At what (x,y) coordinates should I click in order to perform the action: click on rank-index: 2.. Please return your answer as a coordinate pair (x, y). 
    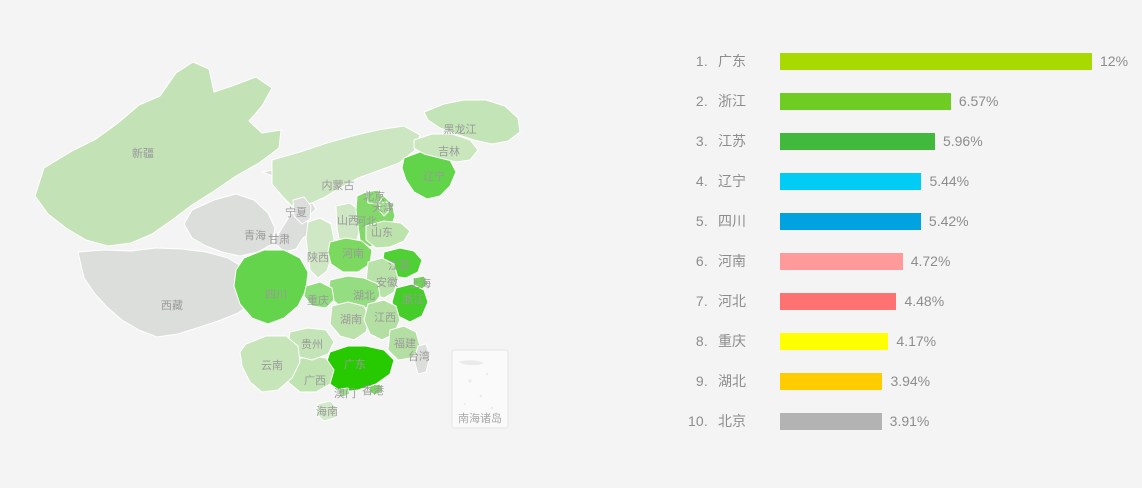
    Looking at the image, I should click on (701, 101).